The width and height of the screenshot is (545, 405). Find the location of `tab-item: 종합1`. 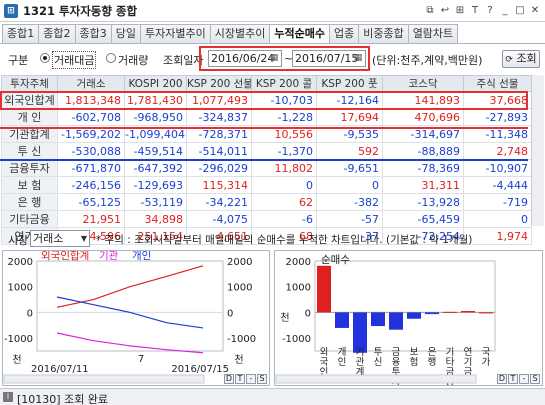

tab-item: 종합1 is located at coordinates (21, 33).